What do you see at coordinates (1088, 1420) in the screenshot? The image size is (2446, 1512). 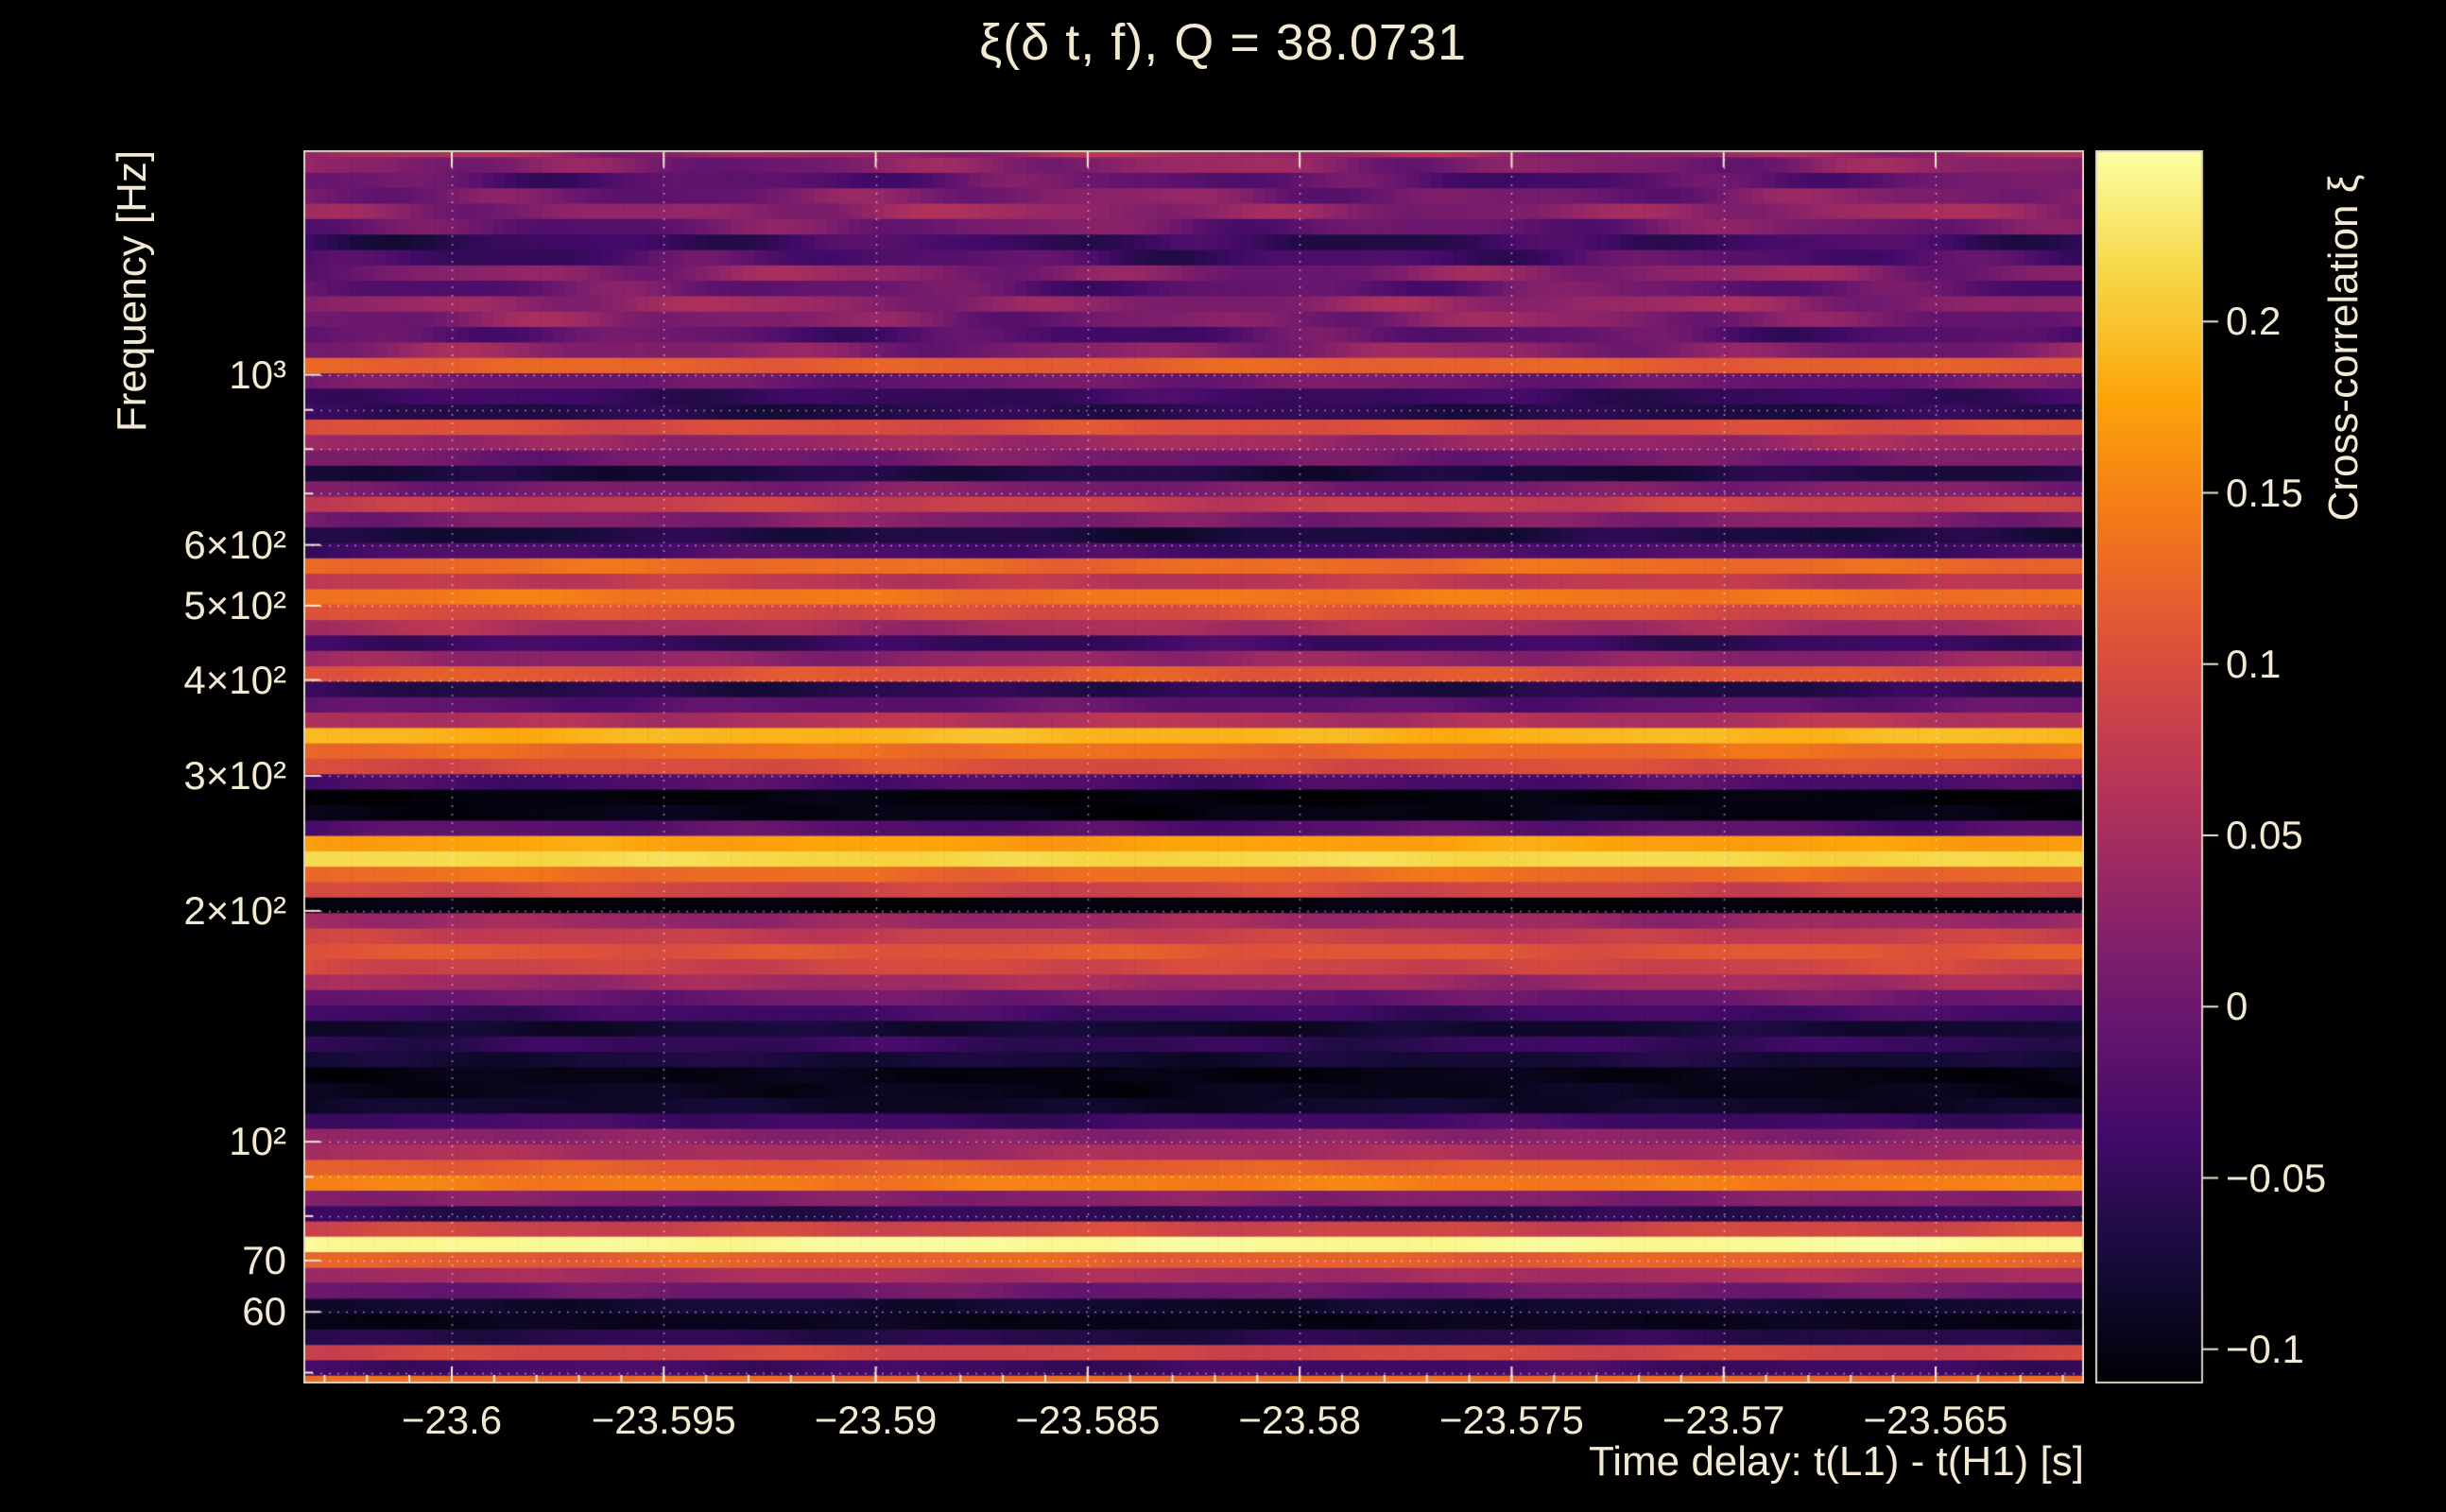 I see `x-tick-label: −23.585` at bounding box center [1088, 1420].